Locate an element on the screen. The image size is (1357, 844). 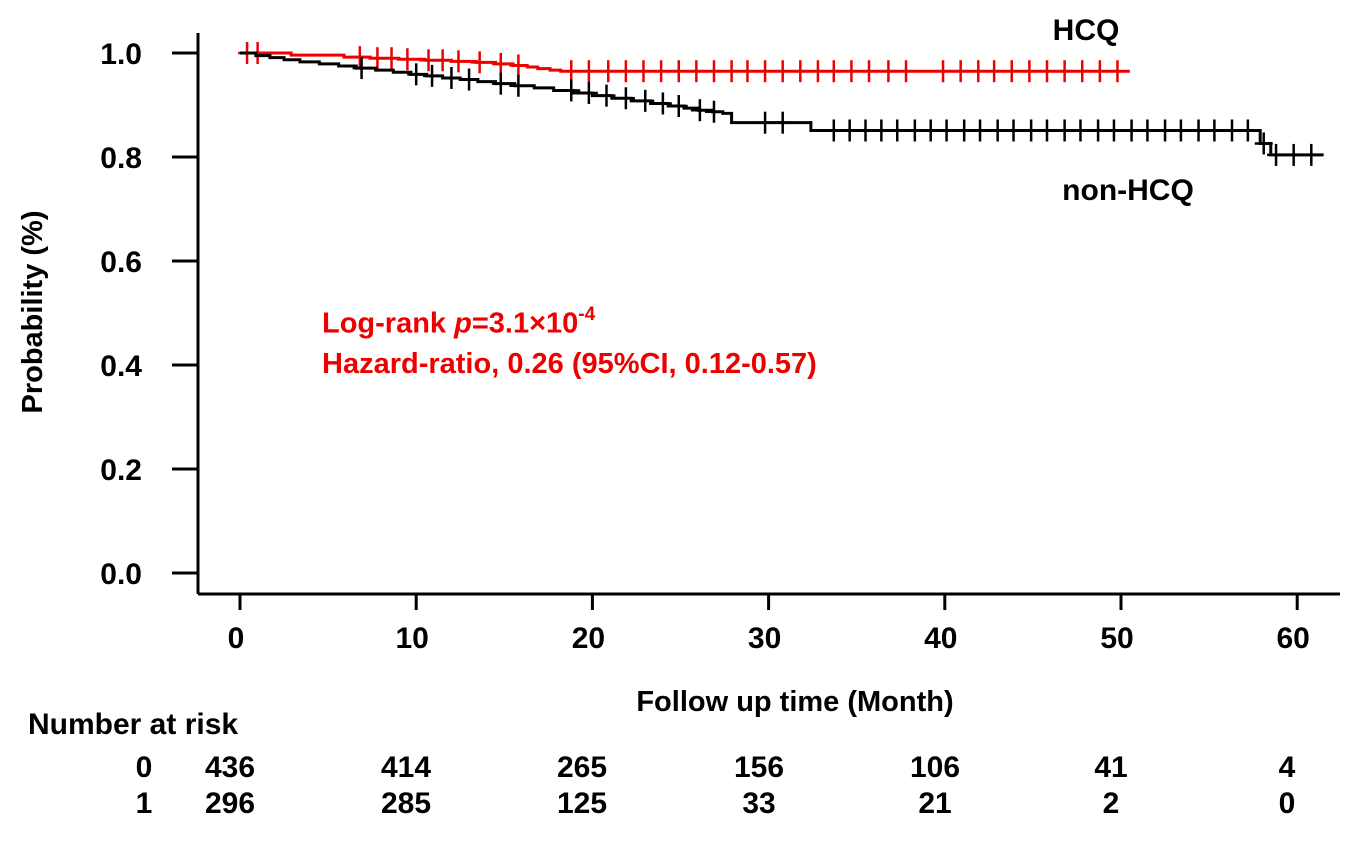
risk-value: 265 is located at coordinates (582, 767).